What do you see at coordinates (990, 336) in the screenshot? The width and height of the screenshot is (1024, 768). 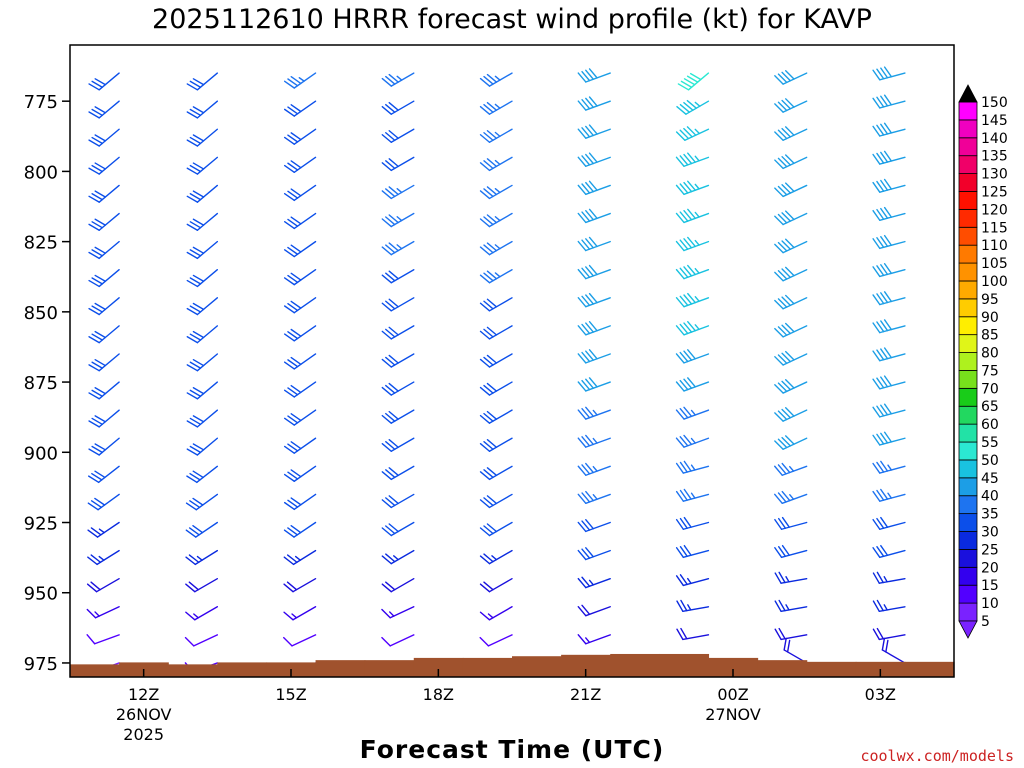 I see `colorbar-label: 85` at bounding box center [990, 336].